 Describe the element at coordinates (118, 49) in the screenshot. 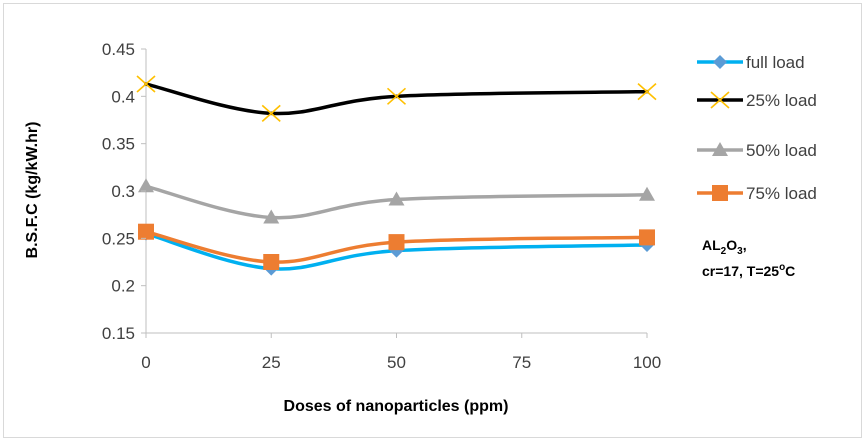

I see `y-tick-label: 0.45` at that location.